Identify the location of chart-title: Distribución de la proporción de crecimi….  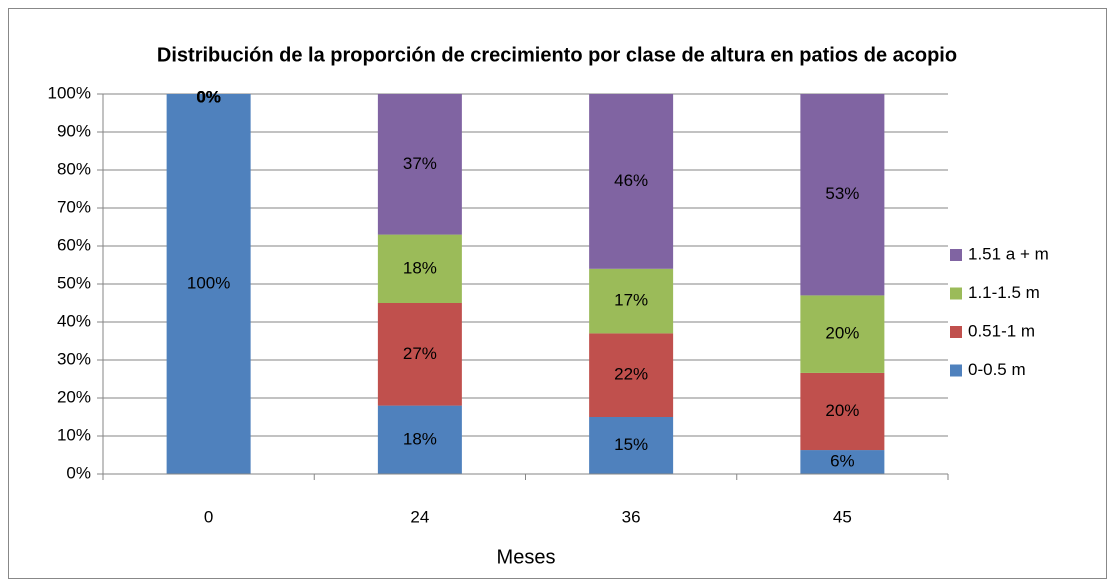
(557, 55).